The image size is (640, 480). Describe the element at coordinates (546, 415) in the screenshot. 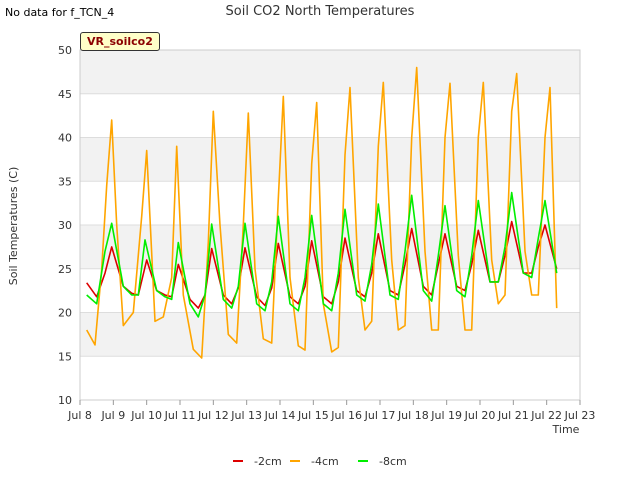

I see `x-tick-label: Jul 22` at that location.